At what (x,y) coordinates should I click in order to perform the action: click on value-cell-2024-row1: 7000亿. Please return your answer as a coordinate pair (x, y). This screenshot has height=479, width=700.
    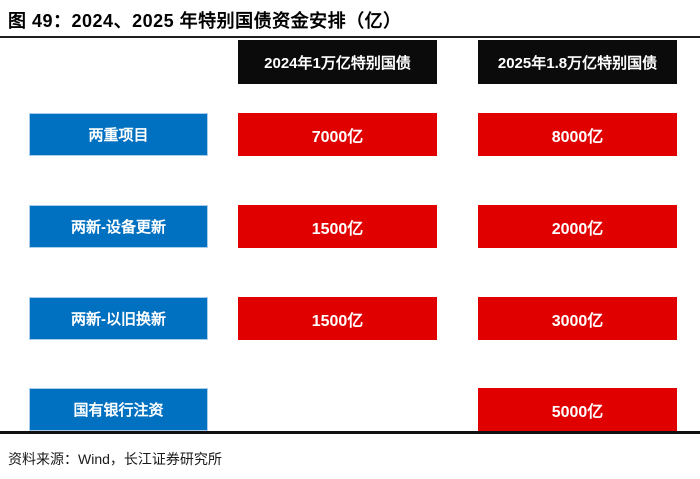
    Looking at the image, I should click on (337, 134).